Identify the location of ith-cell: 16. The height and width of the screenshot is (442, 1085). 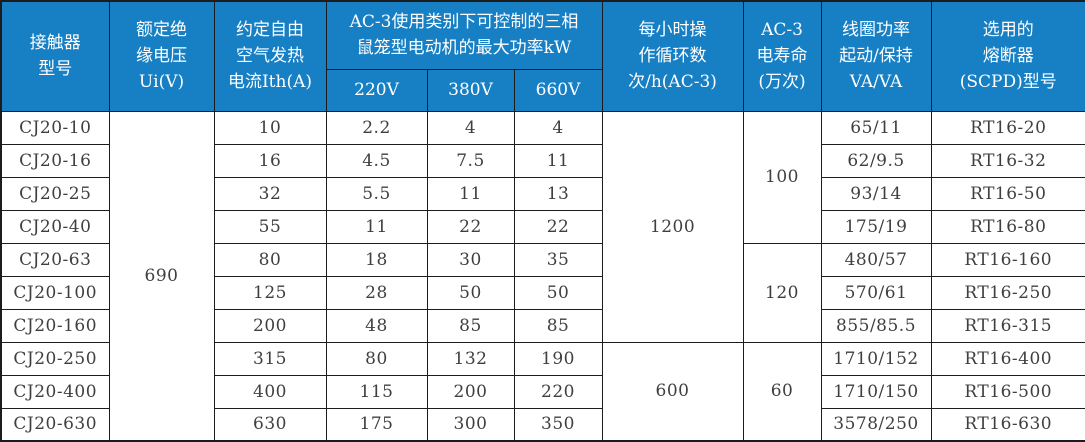
(270, 160).